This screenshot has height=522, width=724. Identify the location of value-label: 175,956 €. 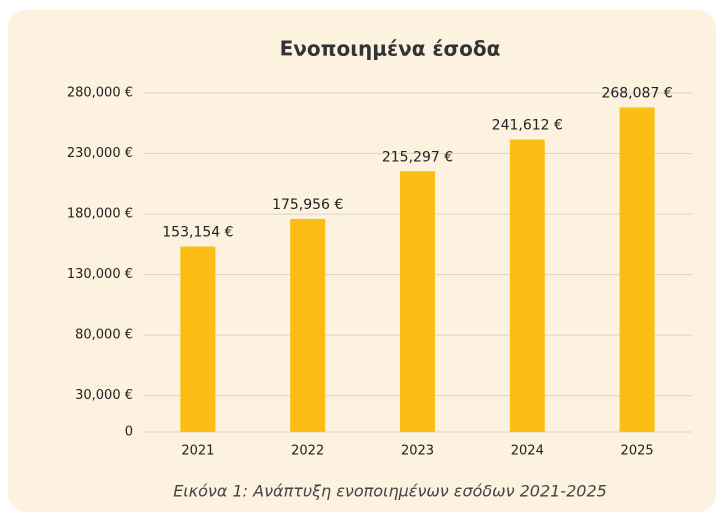
(307, 205).